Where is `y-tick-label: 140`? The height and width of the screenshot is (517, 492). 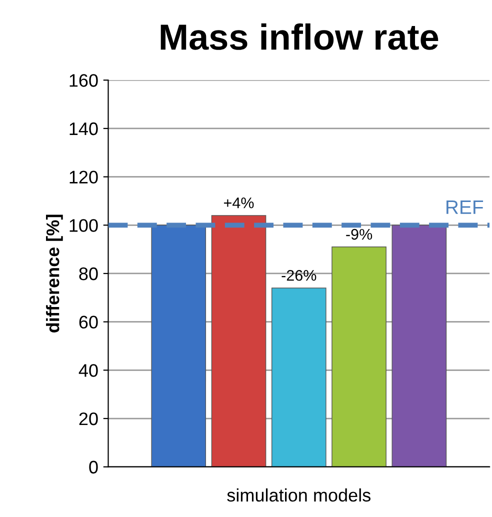 y-tick-label: 140 is located at coordinates (84, 129).